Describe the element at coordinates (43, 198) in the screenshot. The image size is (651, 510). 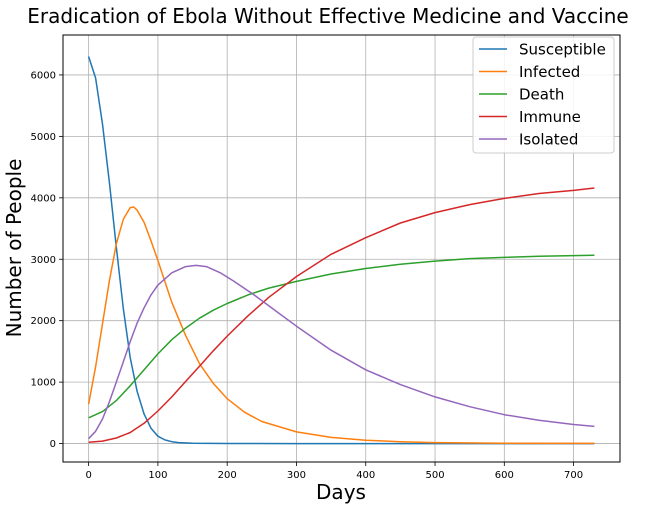
I see `y-tick-label: 4000` at that location.